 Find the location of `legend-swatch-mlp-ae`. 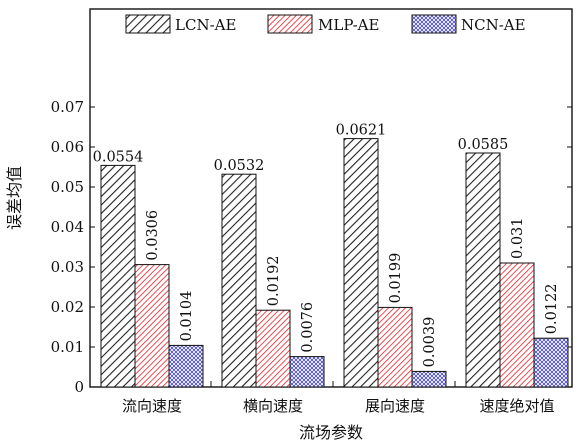

legend-swatch-mlp-ae is located at coordinates (290, 24).